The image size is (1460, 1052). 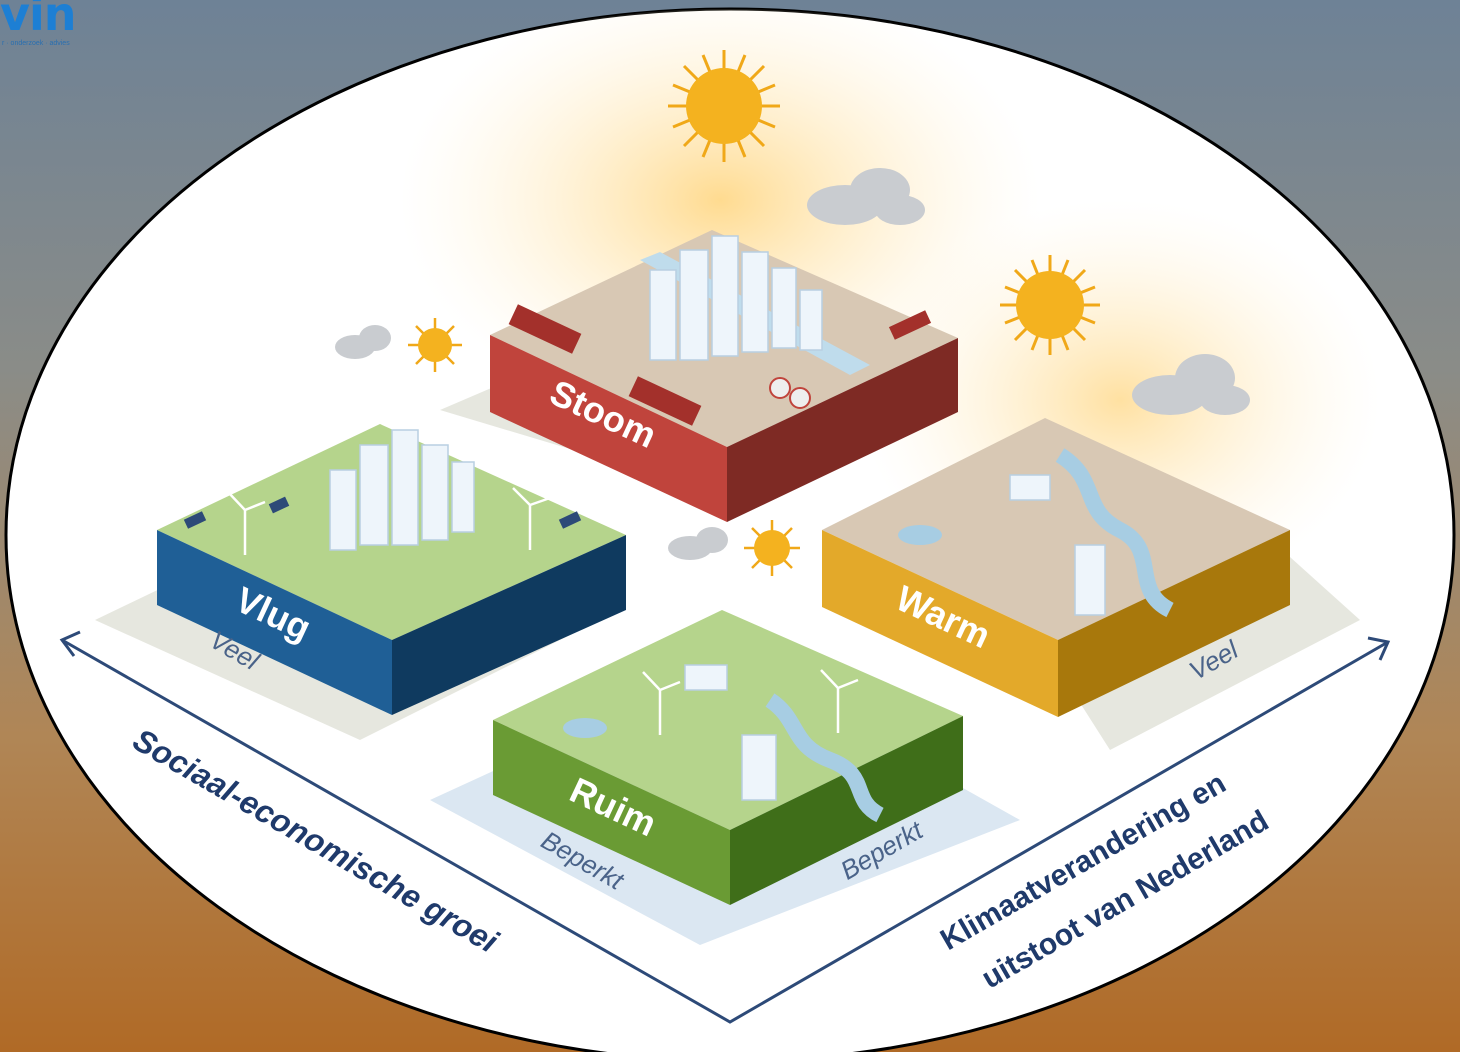 I want to click on stoom-front-right, so click(x=842, y=430).